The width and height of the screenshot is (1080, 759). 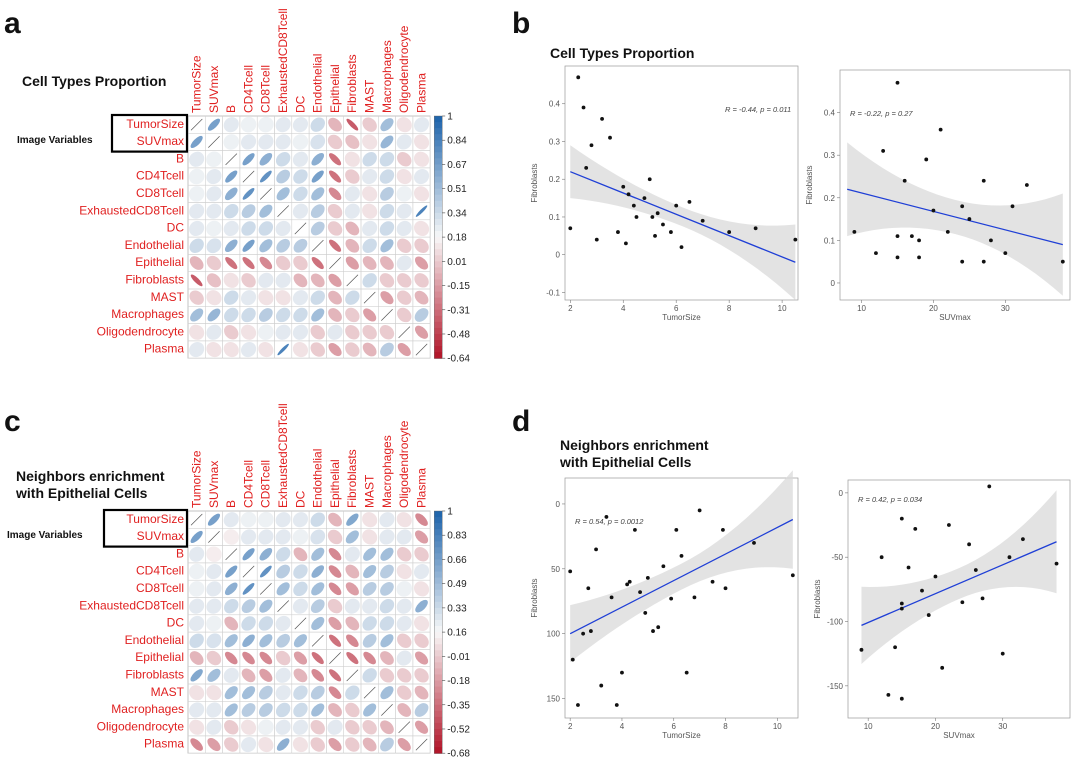 What do you see at coordinates (782, 308) in the screenshot?
I see `x-tick-label: 10` at bounding box center [782, 308].